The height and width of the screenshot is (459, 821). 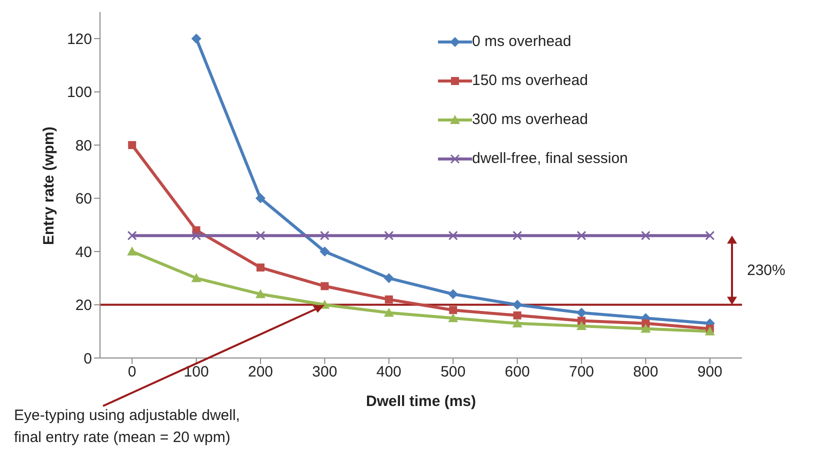 I want to click on legend-label: dwell-free, final session, so click(x=550, y=158).